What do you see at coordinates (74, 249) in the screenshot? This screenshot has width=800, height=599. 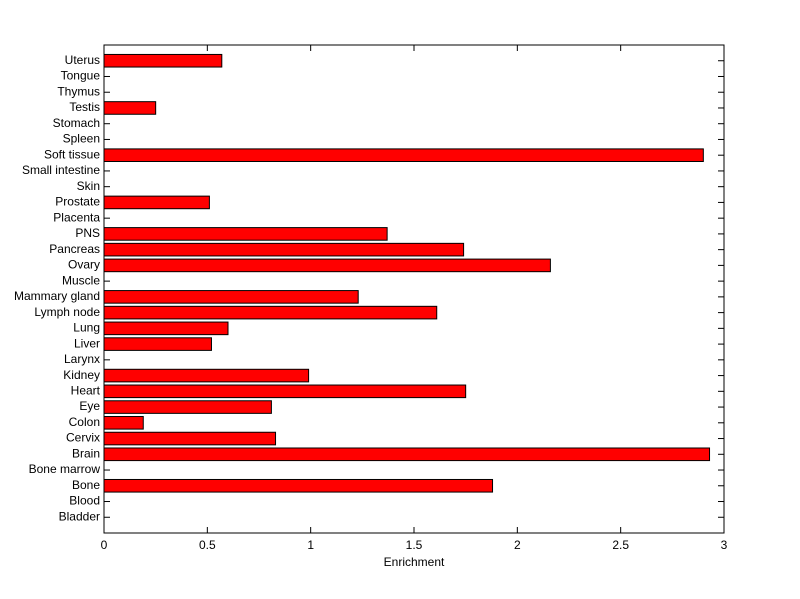 I see `y-tick-label: Pancreas` at bounding box center [74, 249].